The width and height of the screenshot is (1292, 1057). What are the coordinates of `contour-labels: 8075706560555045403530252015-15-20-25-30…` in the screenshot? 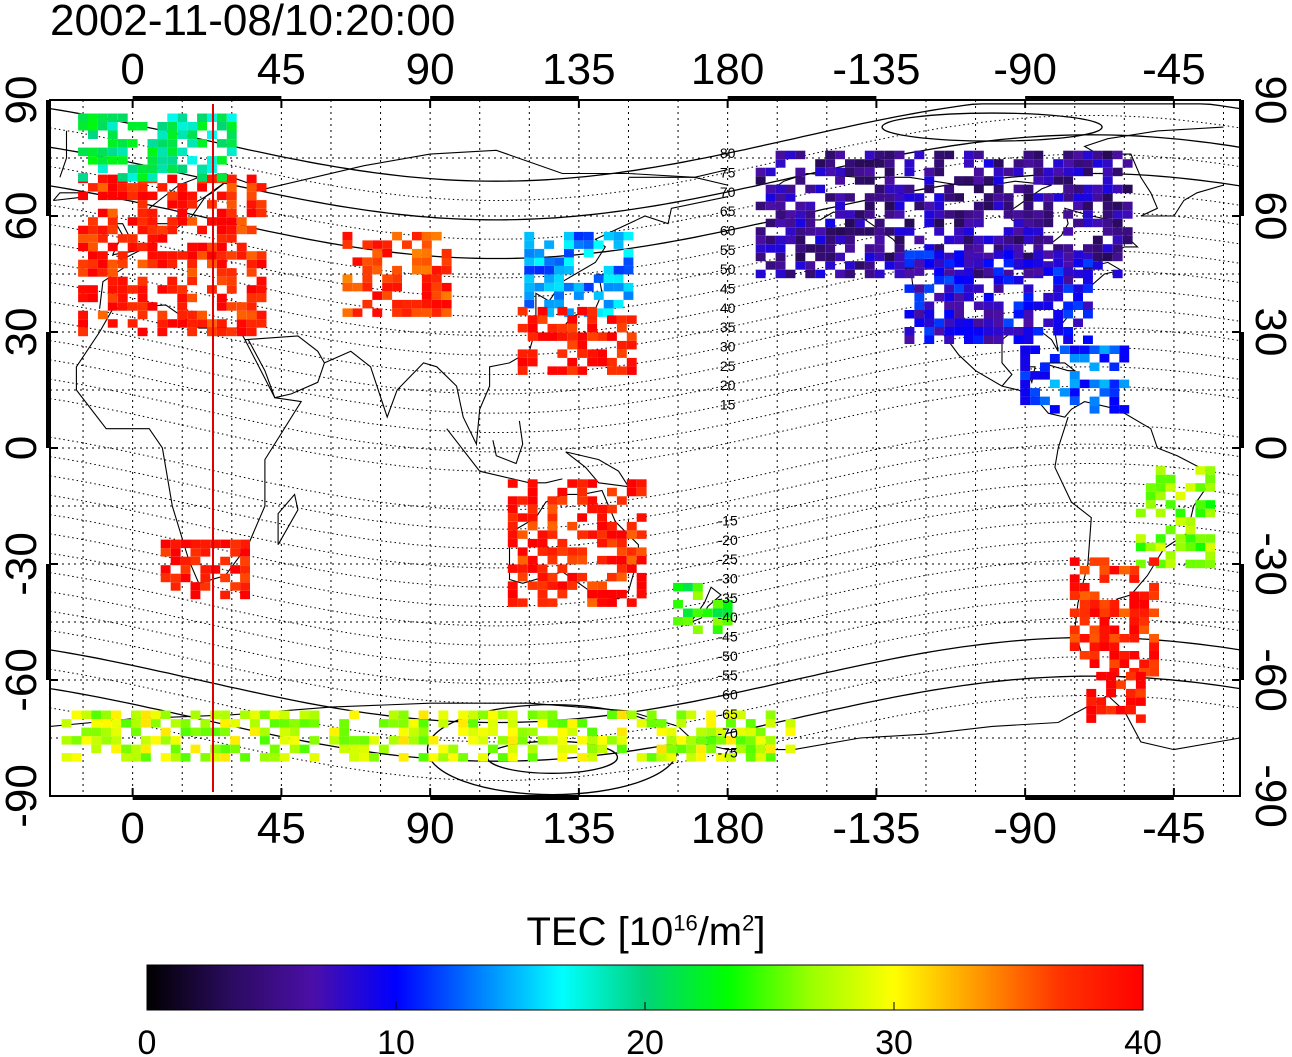 It's located at (728, 452).